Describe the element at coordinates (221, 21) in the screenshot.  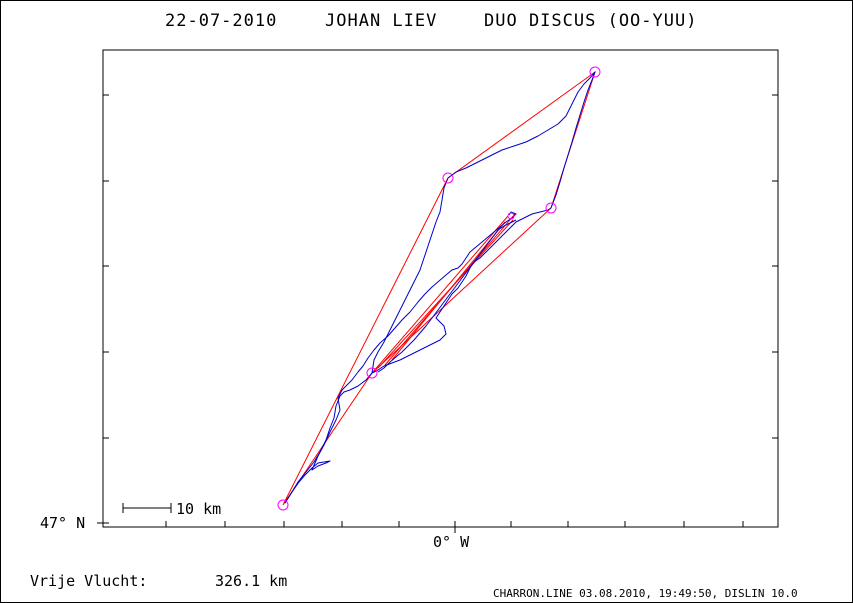
I see `flight-date: 22-07-2010` at that location.